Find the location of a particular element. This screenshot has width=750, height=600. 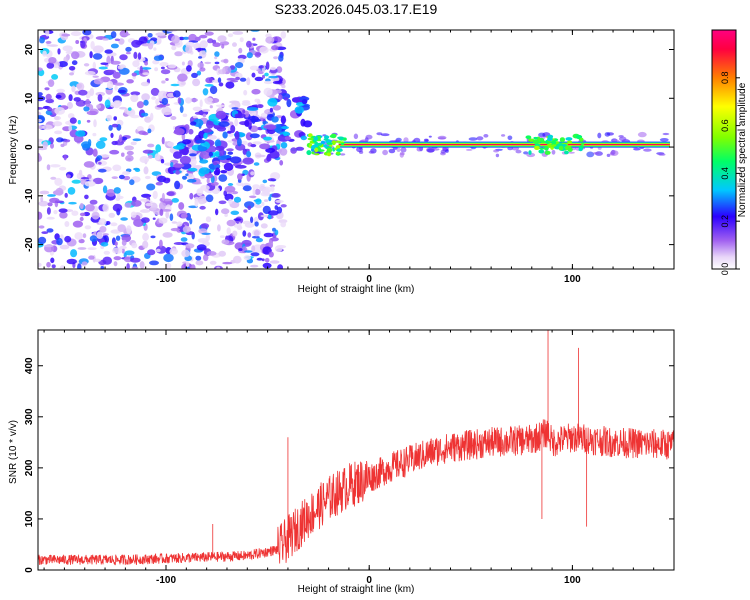

y-tick-label: 400 is located at coordinates (29, 365).